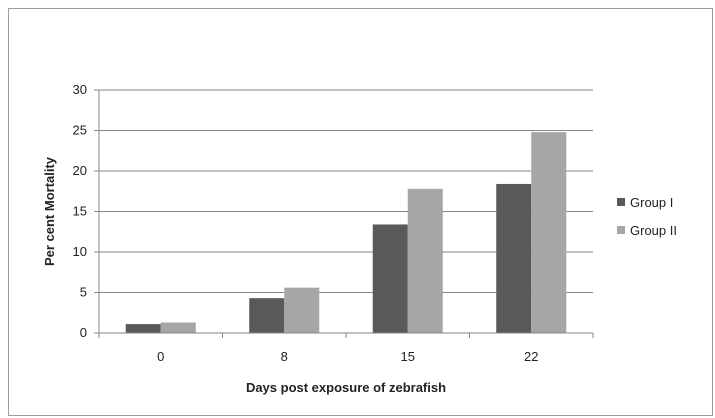 The height and width of the screenshot is (418, 715). Describe the element at coordinates (653, 230) in the screenshot. I see `legend-label-group-ii: Group II` at that location.